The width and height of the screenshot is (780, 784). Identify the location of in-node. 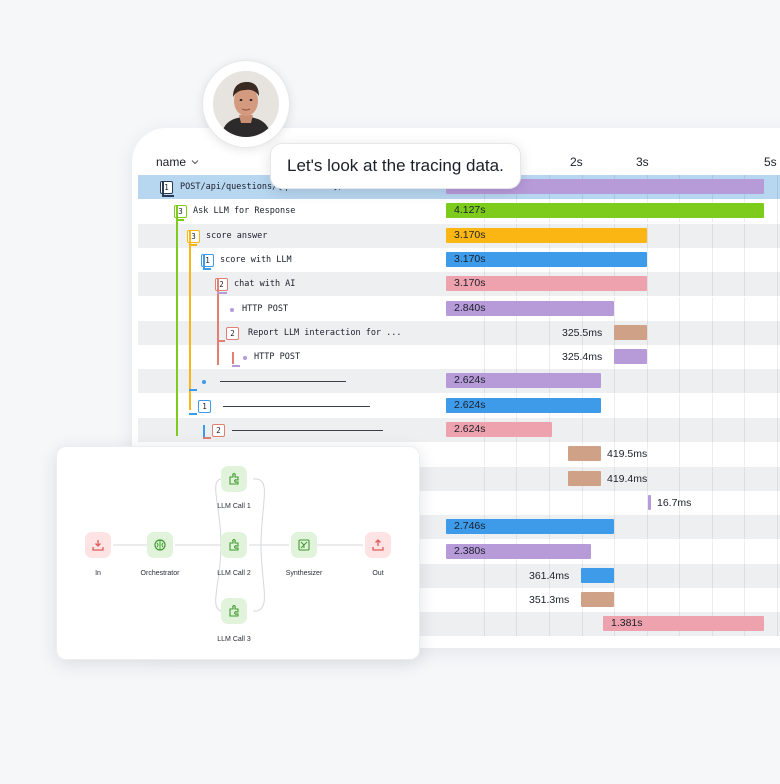
(98, 545).